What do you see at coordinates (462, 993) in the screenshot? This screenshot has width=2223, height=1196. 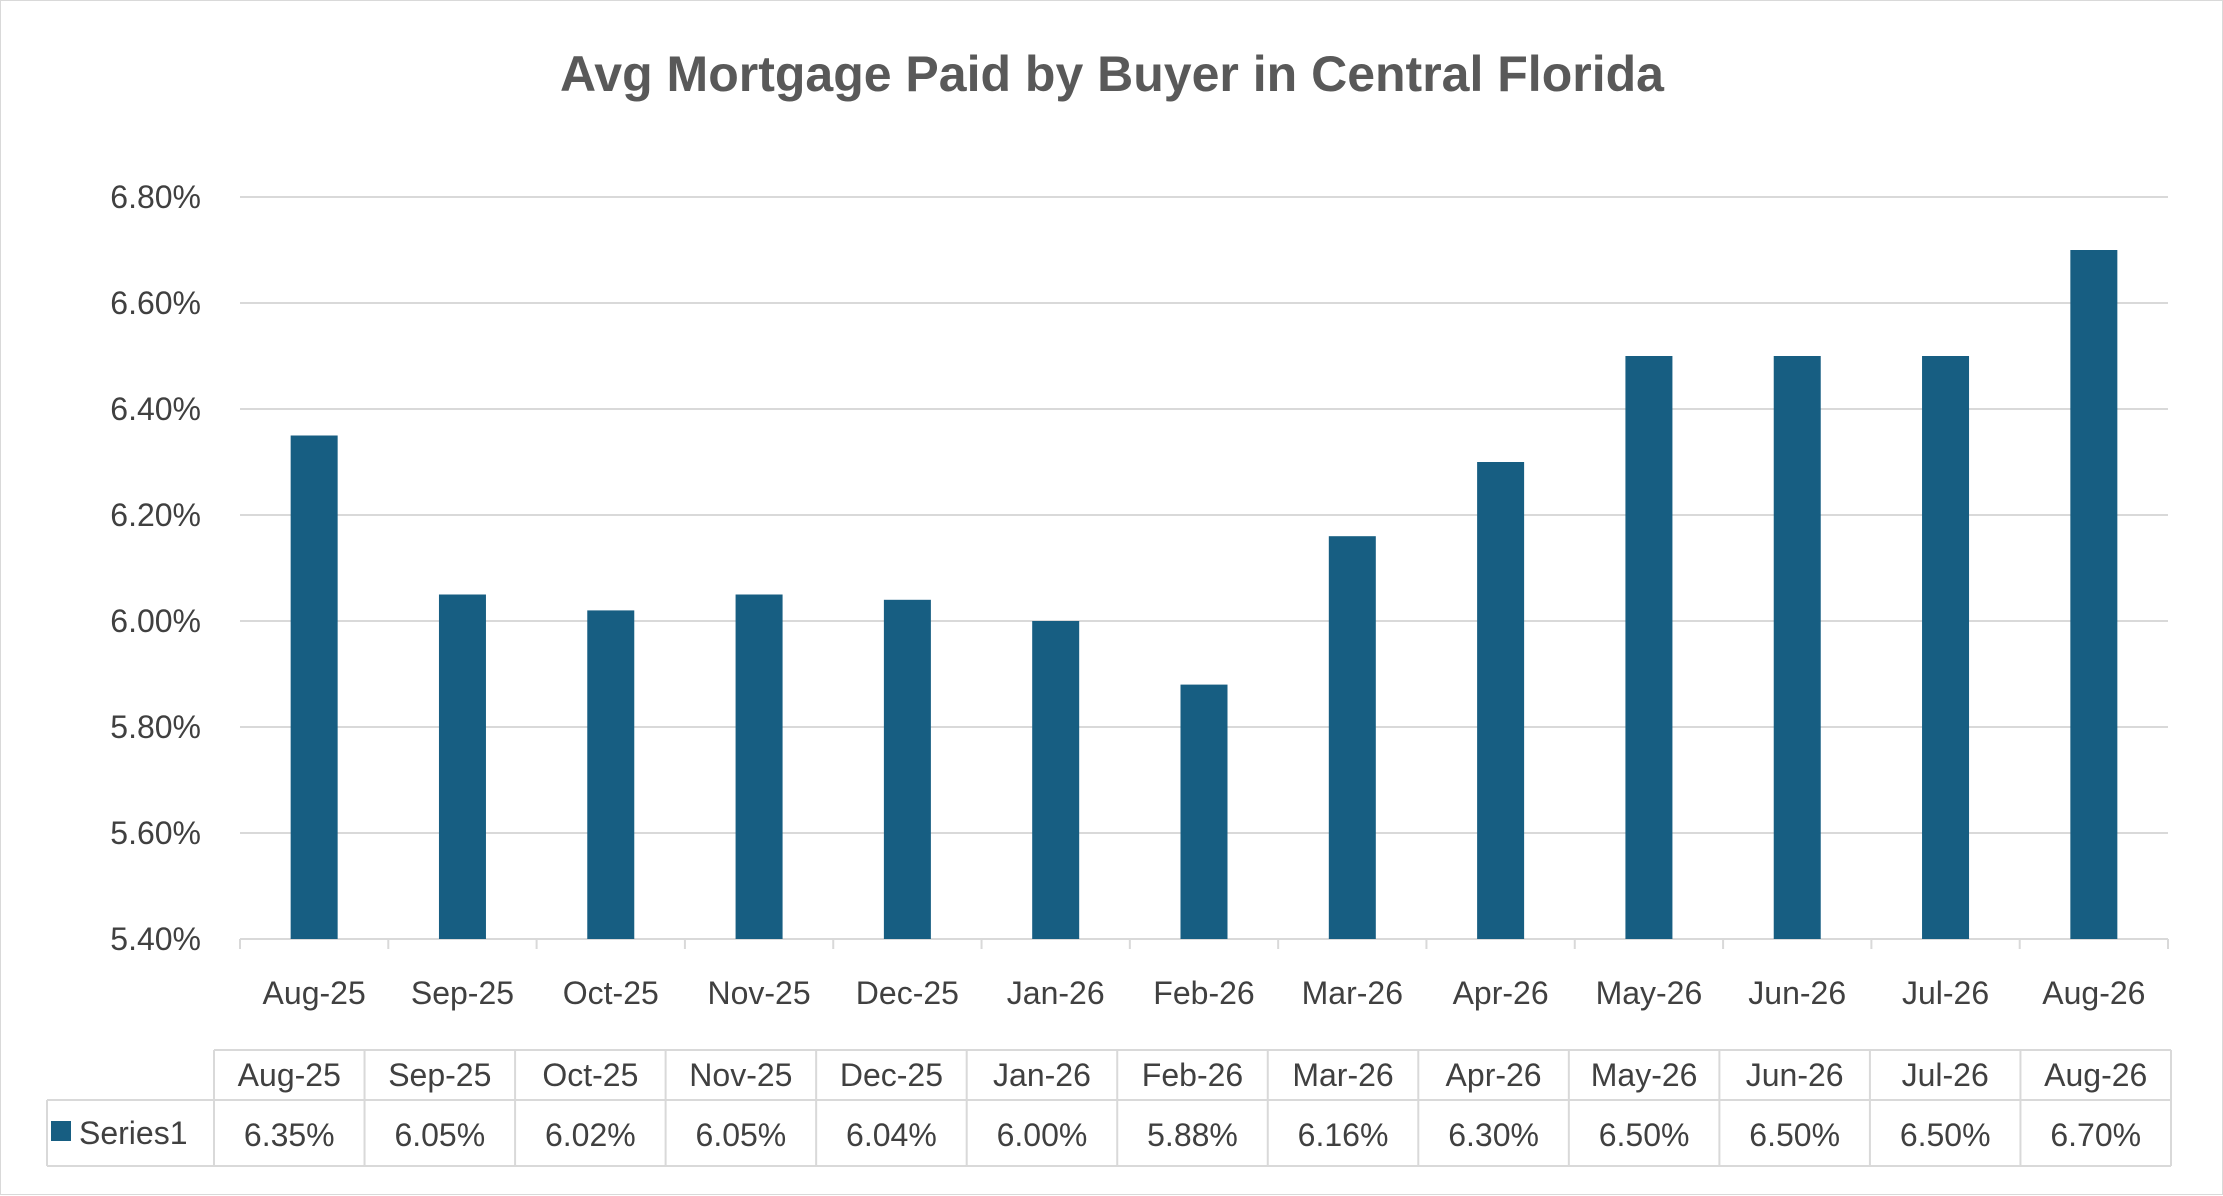 I see `x-tick-label: Sep-25` at bounding box center [462, 993].